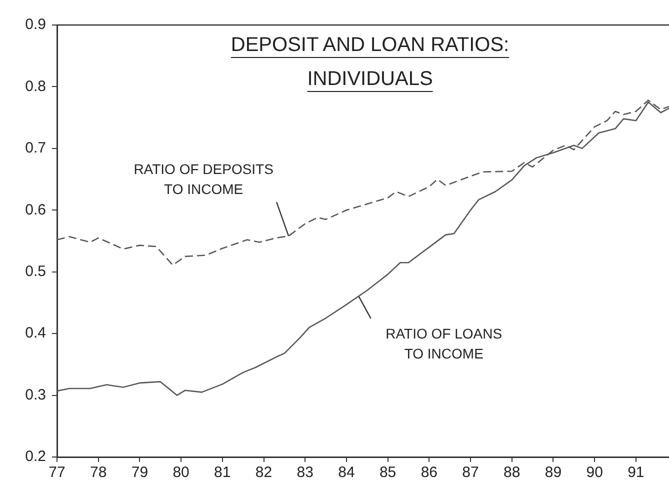 The width and height of the screenshot is (669, 486). I want to click on x-tick-label: 84, so click(346, 473).